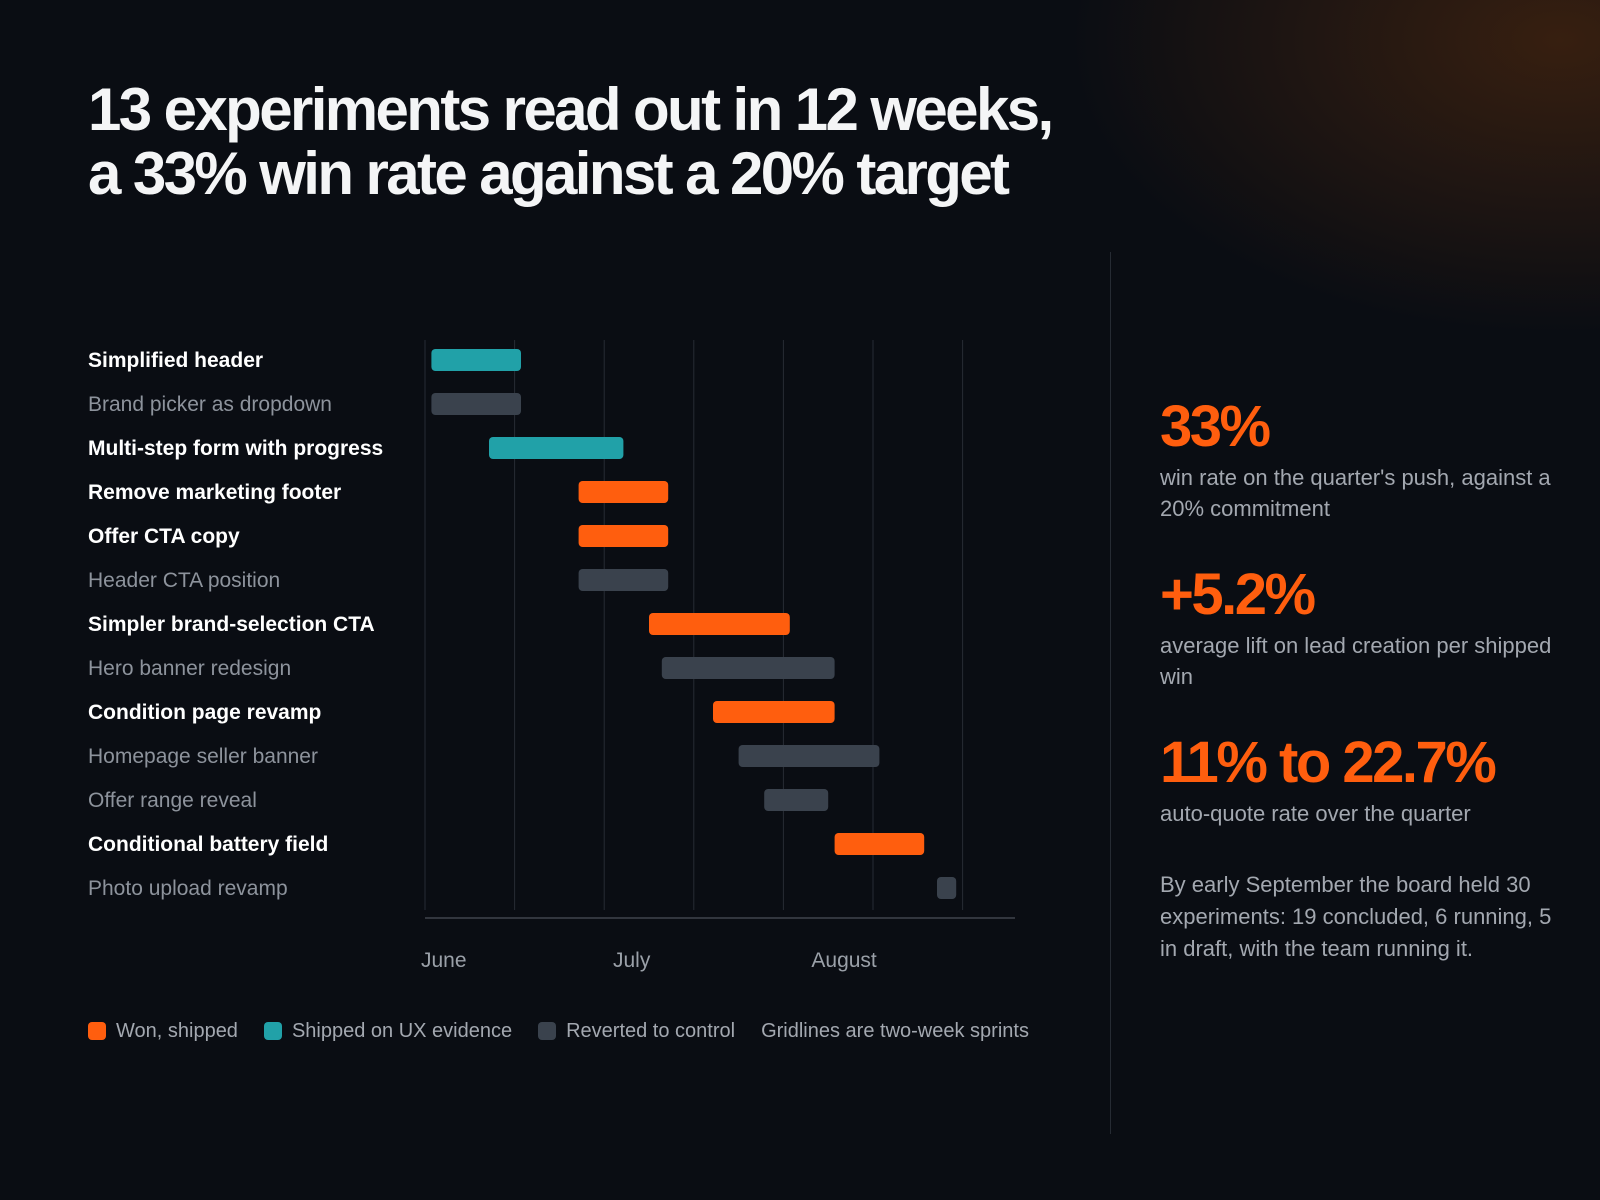 Image resolution: width=1600 pixels, height=1200 pixels. I want to click on legend-swatch-ux, so click(272, 1031).